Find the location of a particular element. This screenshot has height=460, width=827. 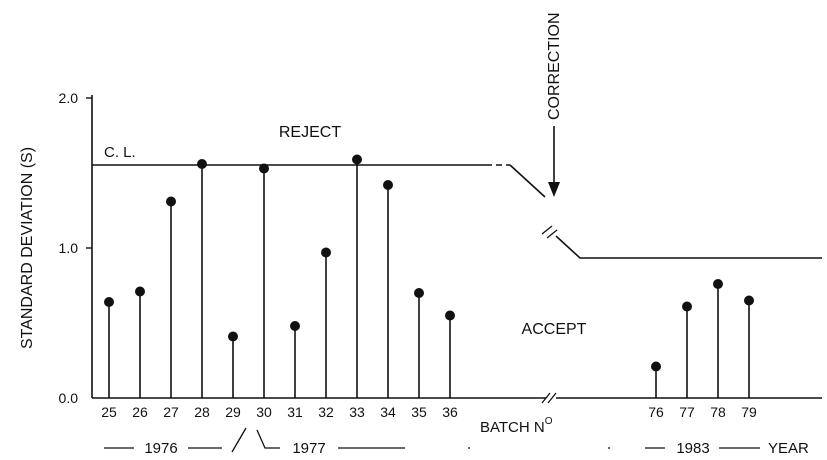

correction-arrow is located at coordinates (554, 161).